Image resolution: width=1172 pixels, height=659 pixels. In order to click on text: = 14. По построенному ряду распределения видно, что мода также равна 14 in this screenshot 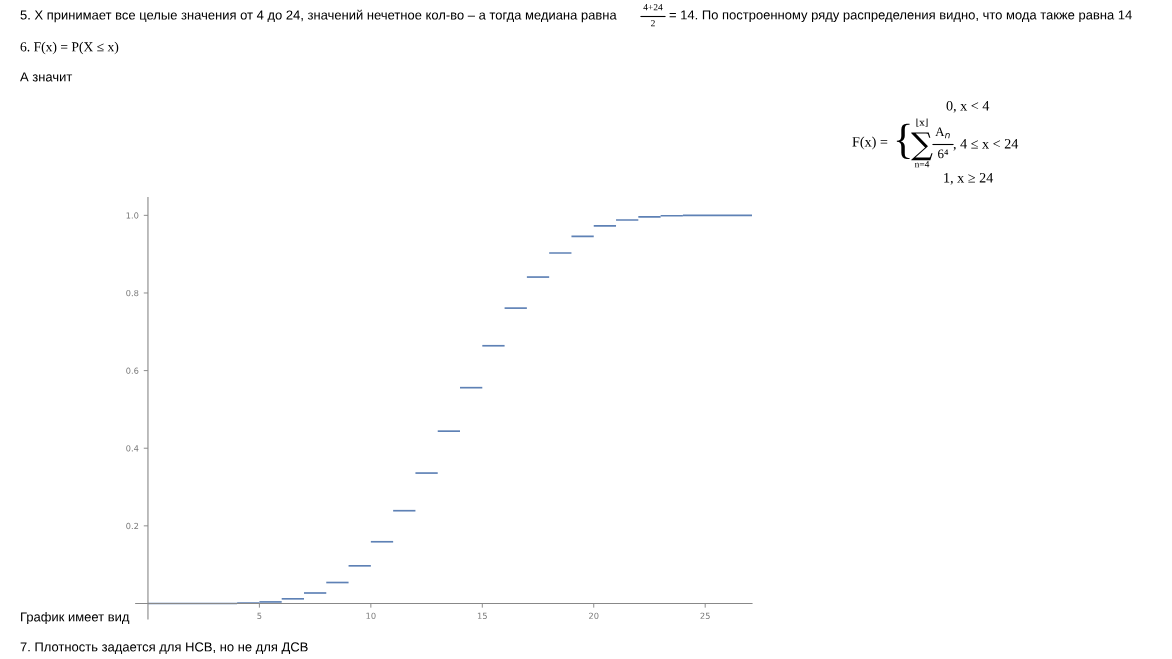, I will do `click(900, 16)`.